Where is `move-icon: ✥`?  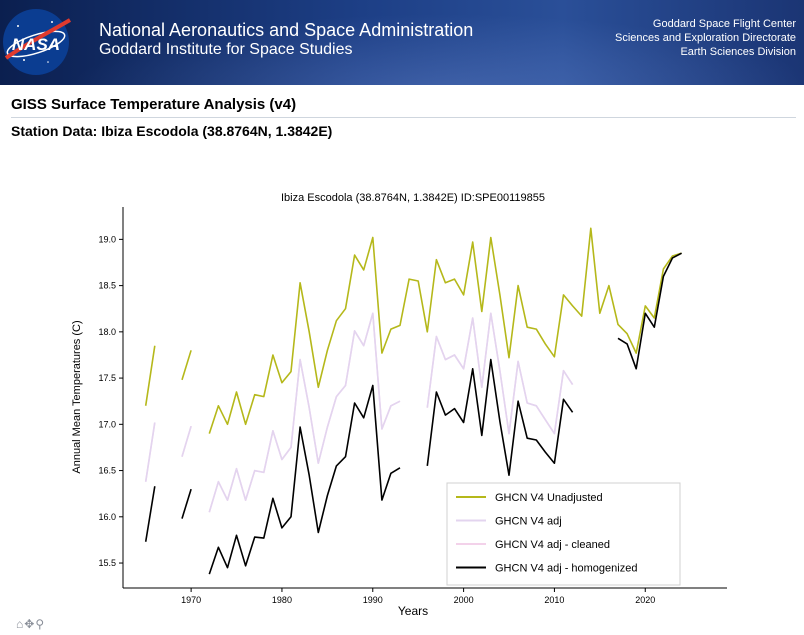
move-icon: ✥ is located at coordinates (30, 624).